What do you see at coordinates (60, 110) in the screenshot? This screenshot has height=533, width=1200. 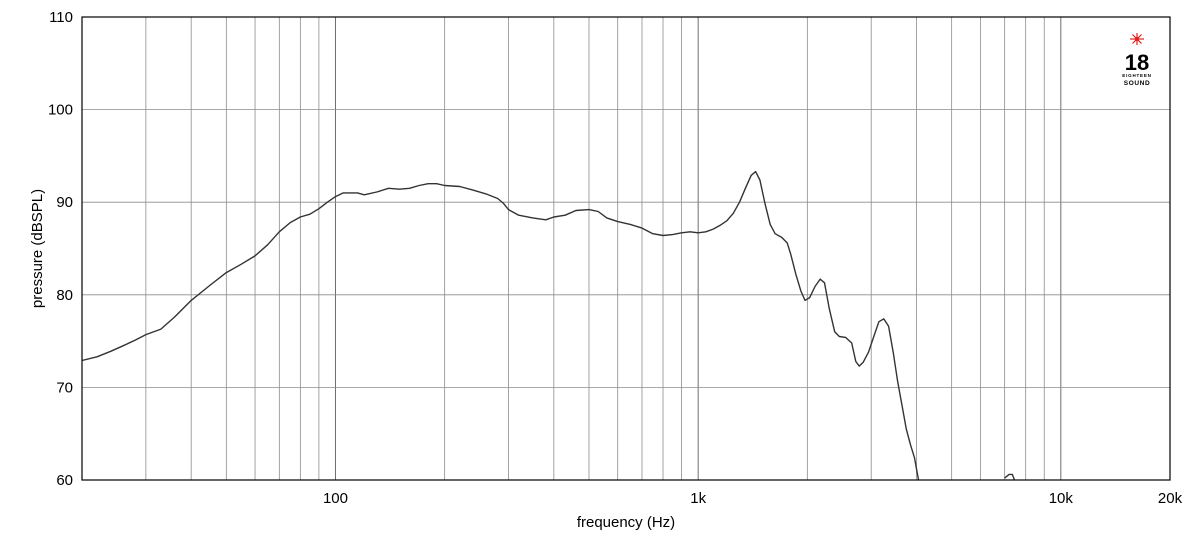 I see `y-tick-label: 100` at bounding box center [60, 110].